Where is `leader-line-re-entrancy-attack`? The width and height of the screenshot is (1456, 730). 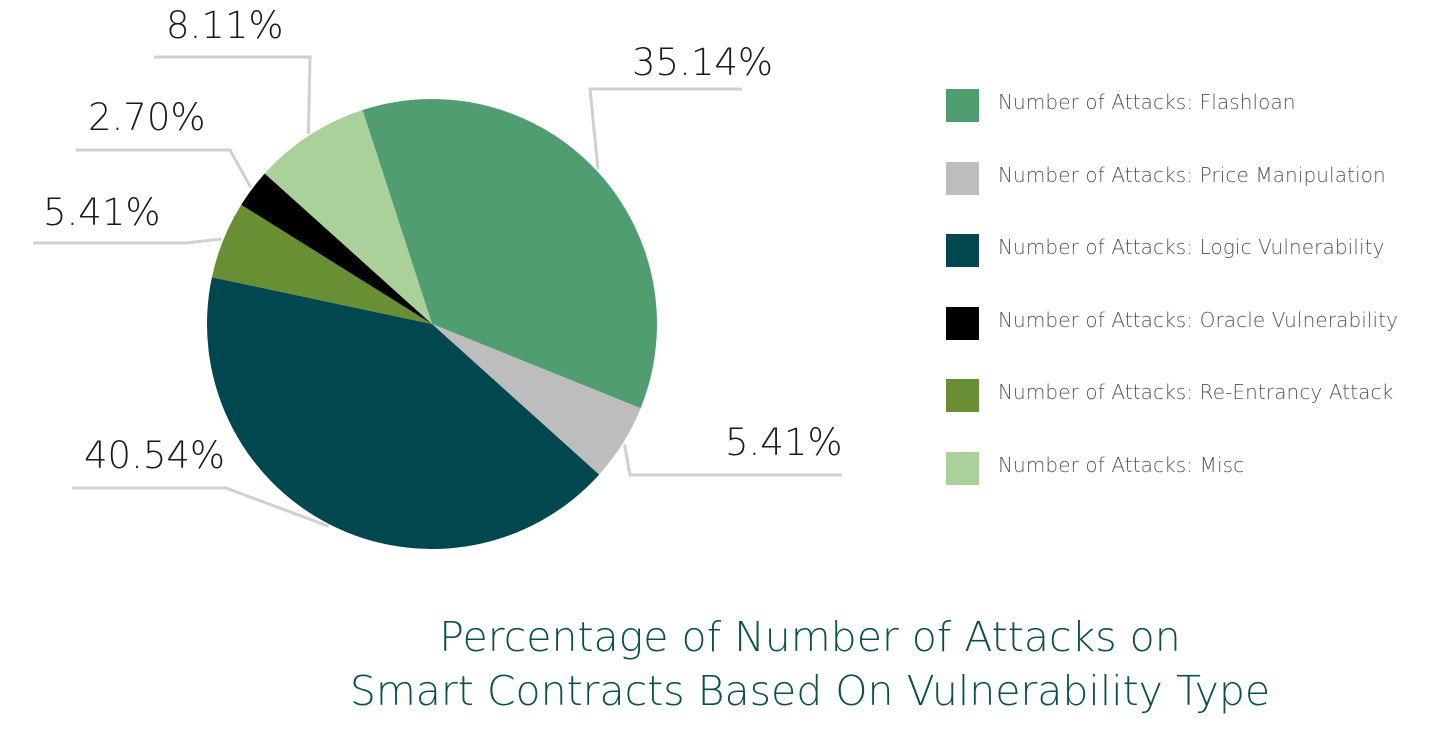 leader-line-re-entrancy-attack is located at coordinates (127, 241).